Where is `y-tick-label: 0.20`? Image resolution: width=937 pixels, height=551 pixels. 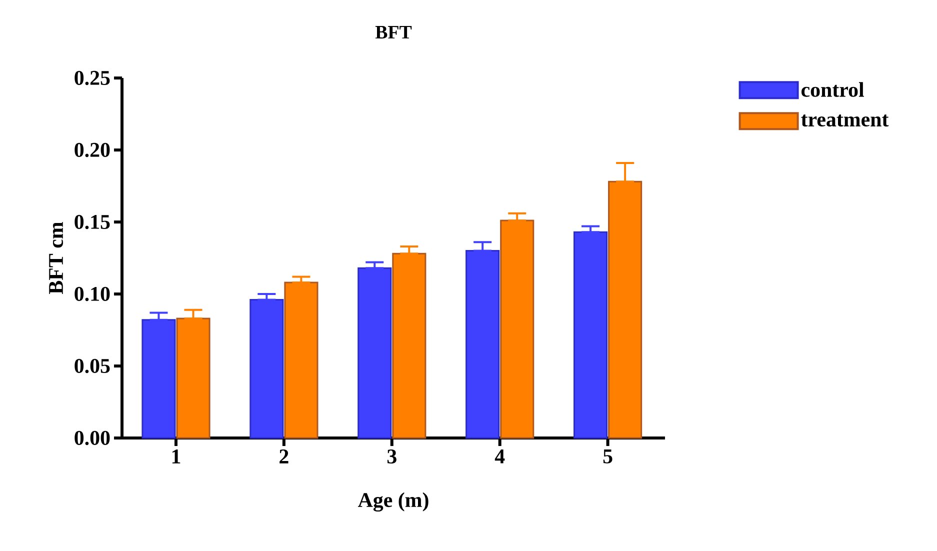
y-tick-label: 0.20 is located at coordinates (92, 150).